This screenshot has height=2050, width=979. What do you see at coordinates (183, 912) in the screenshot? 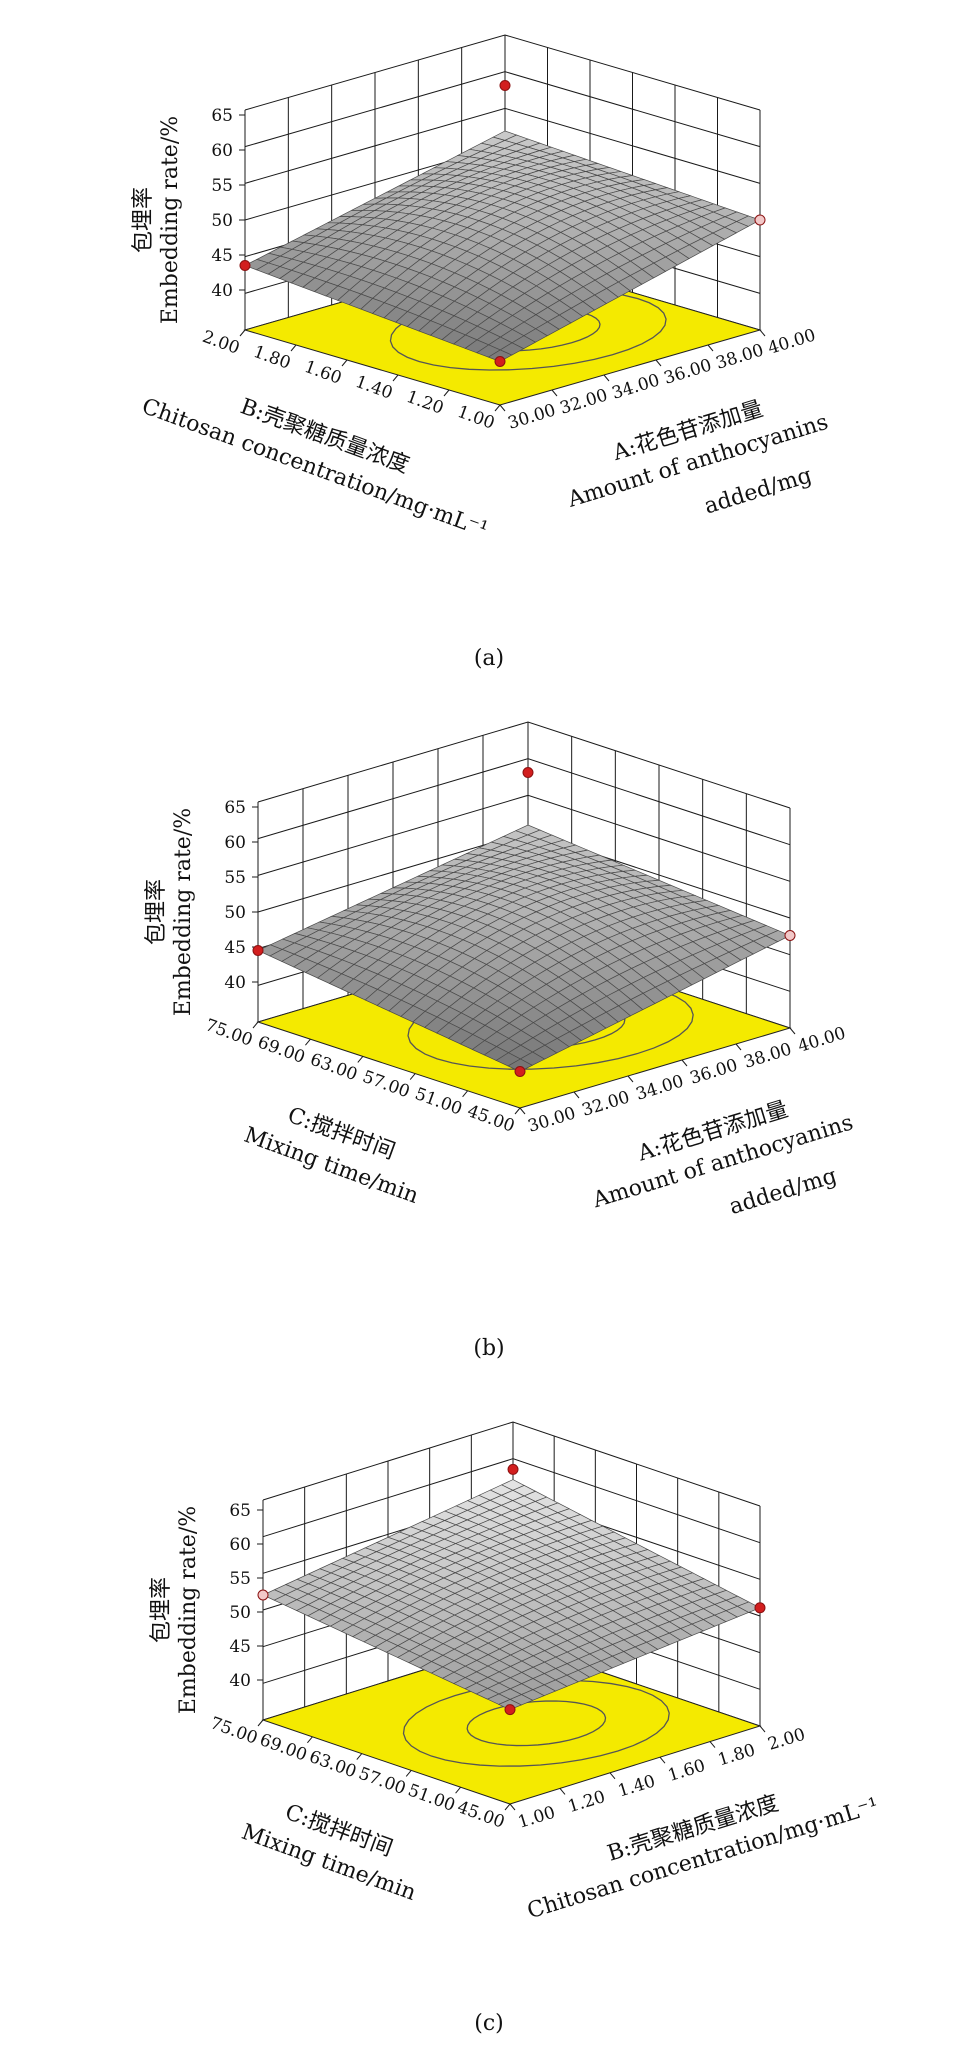
I see `z-axis-title-en: Embedding rate/%` at bounding box center [183, 912].